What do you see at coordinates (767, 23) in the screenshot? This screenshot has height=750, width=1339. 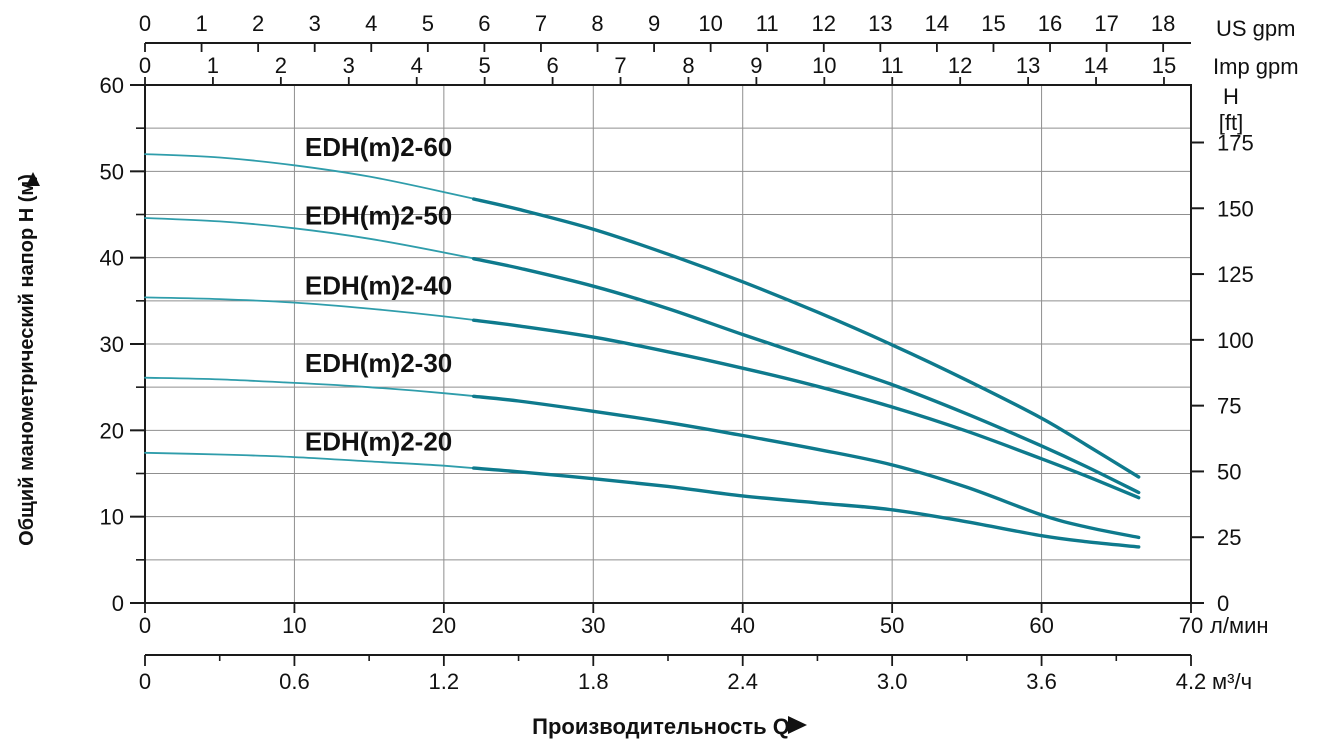 I see `us-gpm-tick-label: 11` at bounding box center [767, 23].